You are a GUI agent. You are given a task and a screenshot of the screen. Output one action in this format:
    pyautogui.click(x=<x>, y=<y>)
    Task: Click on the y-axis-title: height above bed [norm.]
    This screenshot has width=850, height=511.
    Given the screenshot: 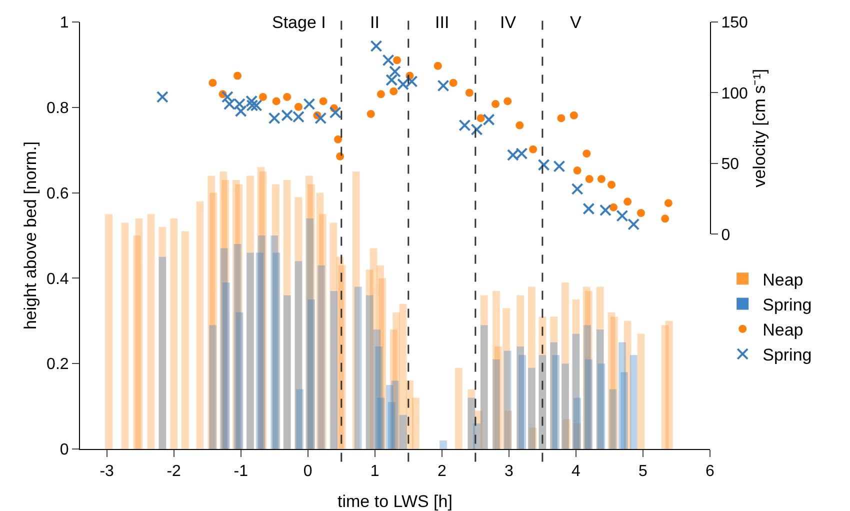 What is the action you would take?
    pyautogui.click(x=30, y=235)
    